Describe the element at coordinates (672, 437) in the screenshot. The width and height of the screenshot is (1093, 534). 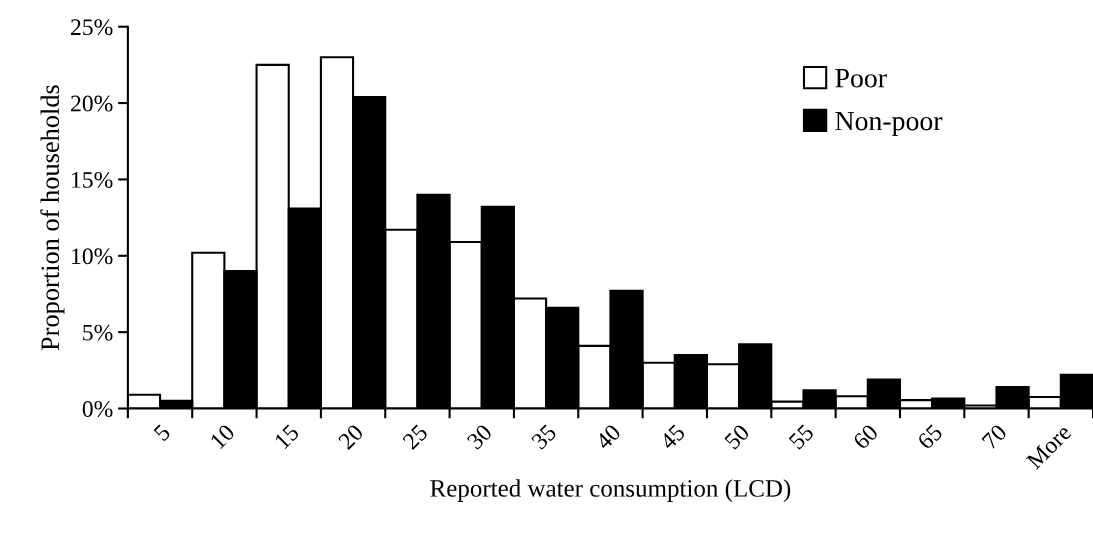
I see `x-tick-label: 45` at that location.